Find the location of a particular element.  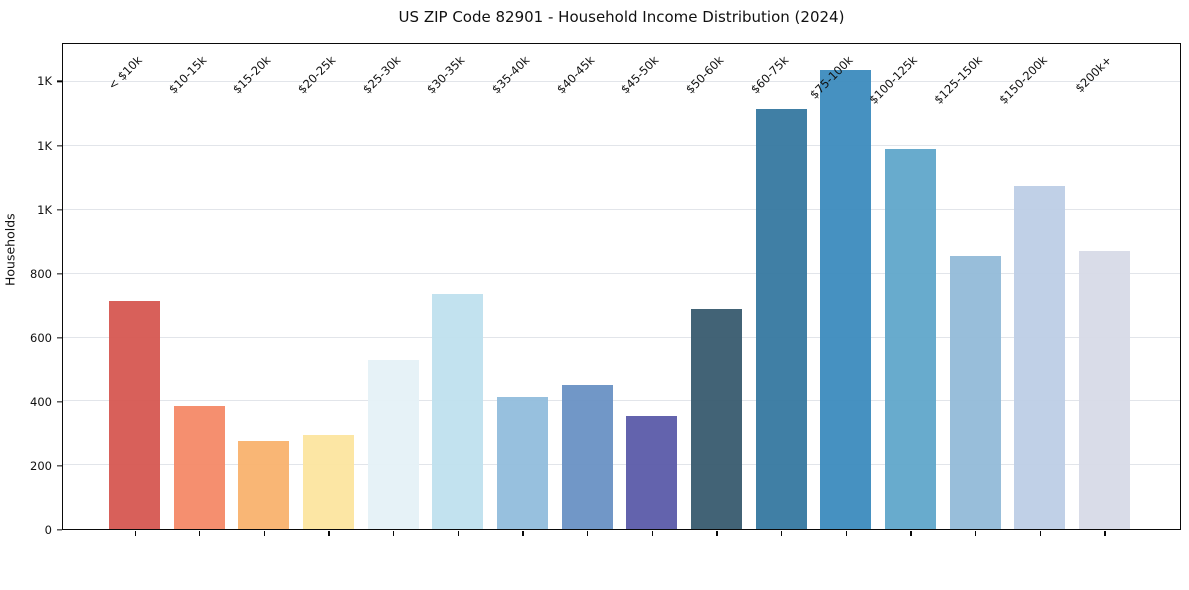

x-tick-label: $10-15k is located at coordinates (187, 75).